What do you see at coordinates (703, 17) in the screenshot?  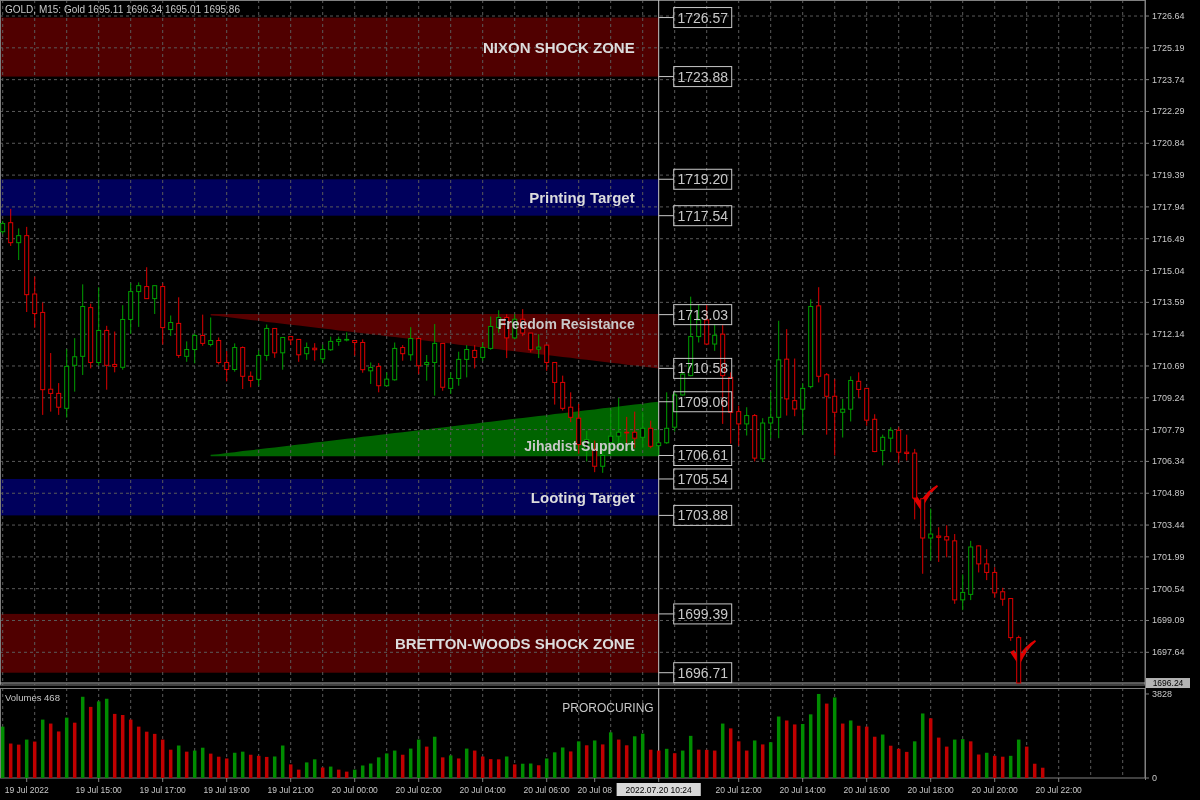 I see `annotation: 1726.57` at bounding box center [703, 17].